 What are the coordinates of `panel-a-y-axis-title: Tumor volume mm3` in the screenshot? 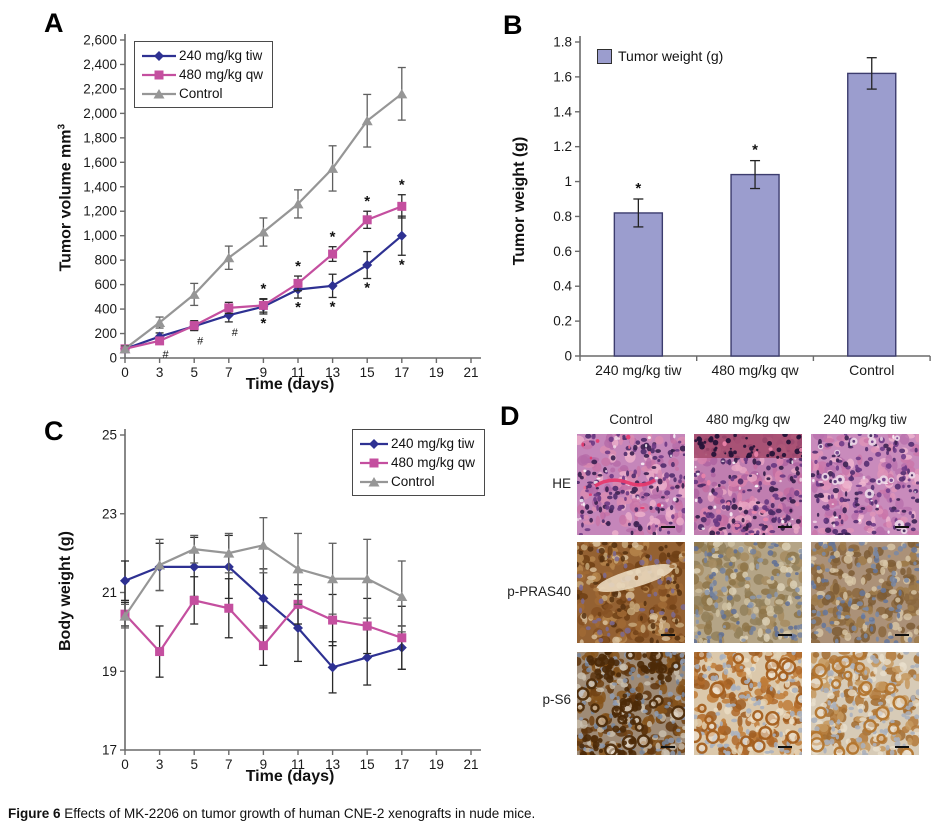 It's located at (65, 198).